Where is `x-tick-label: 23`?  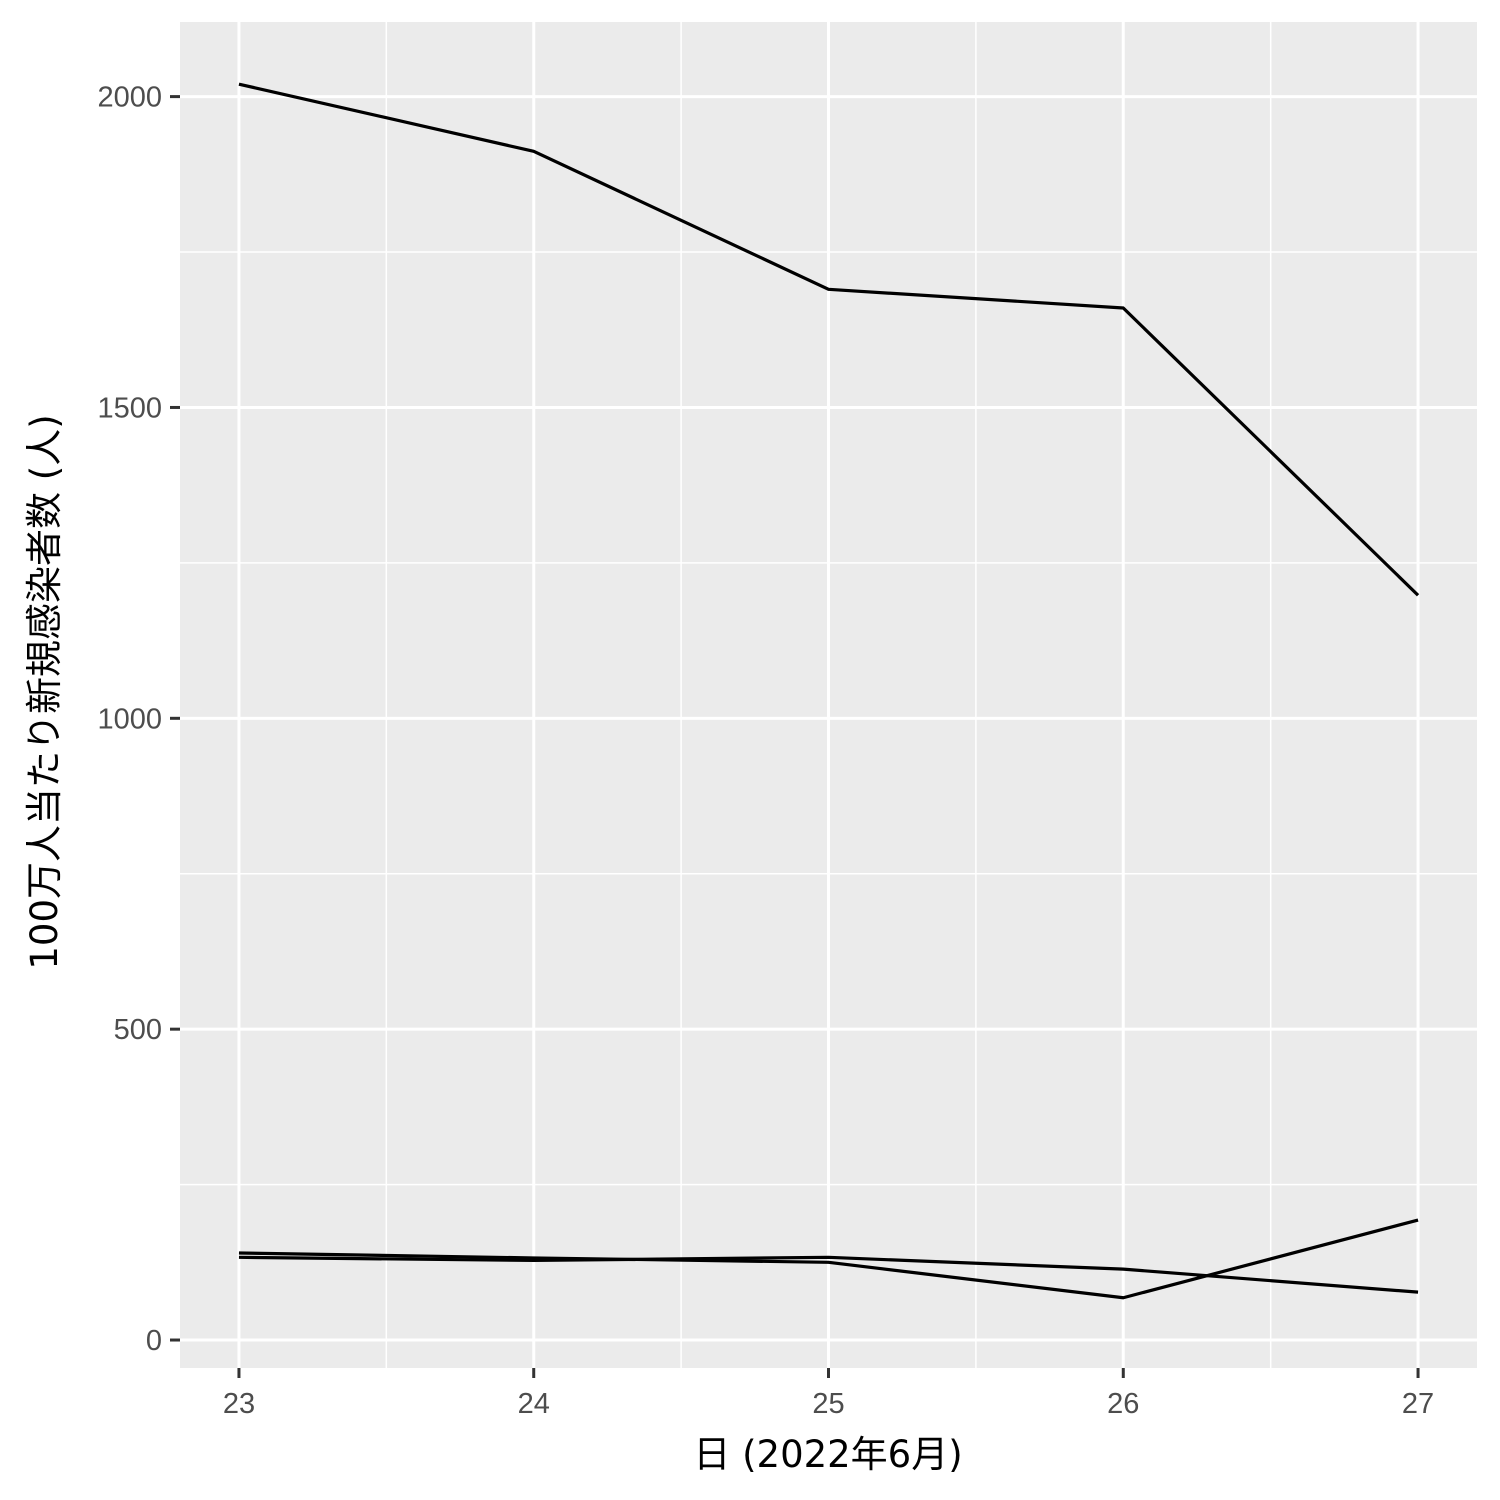
x-tick-label: 23 is located at coordinates (239, 1404).